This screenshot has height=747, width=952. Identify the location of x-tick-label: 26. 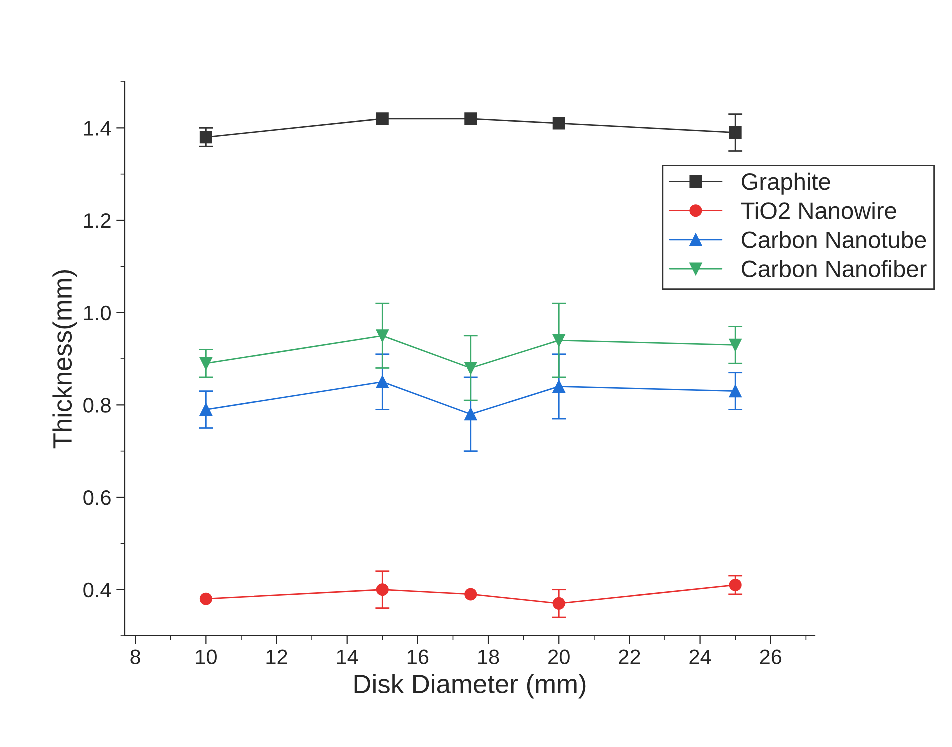
(771, 657).